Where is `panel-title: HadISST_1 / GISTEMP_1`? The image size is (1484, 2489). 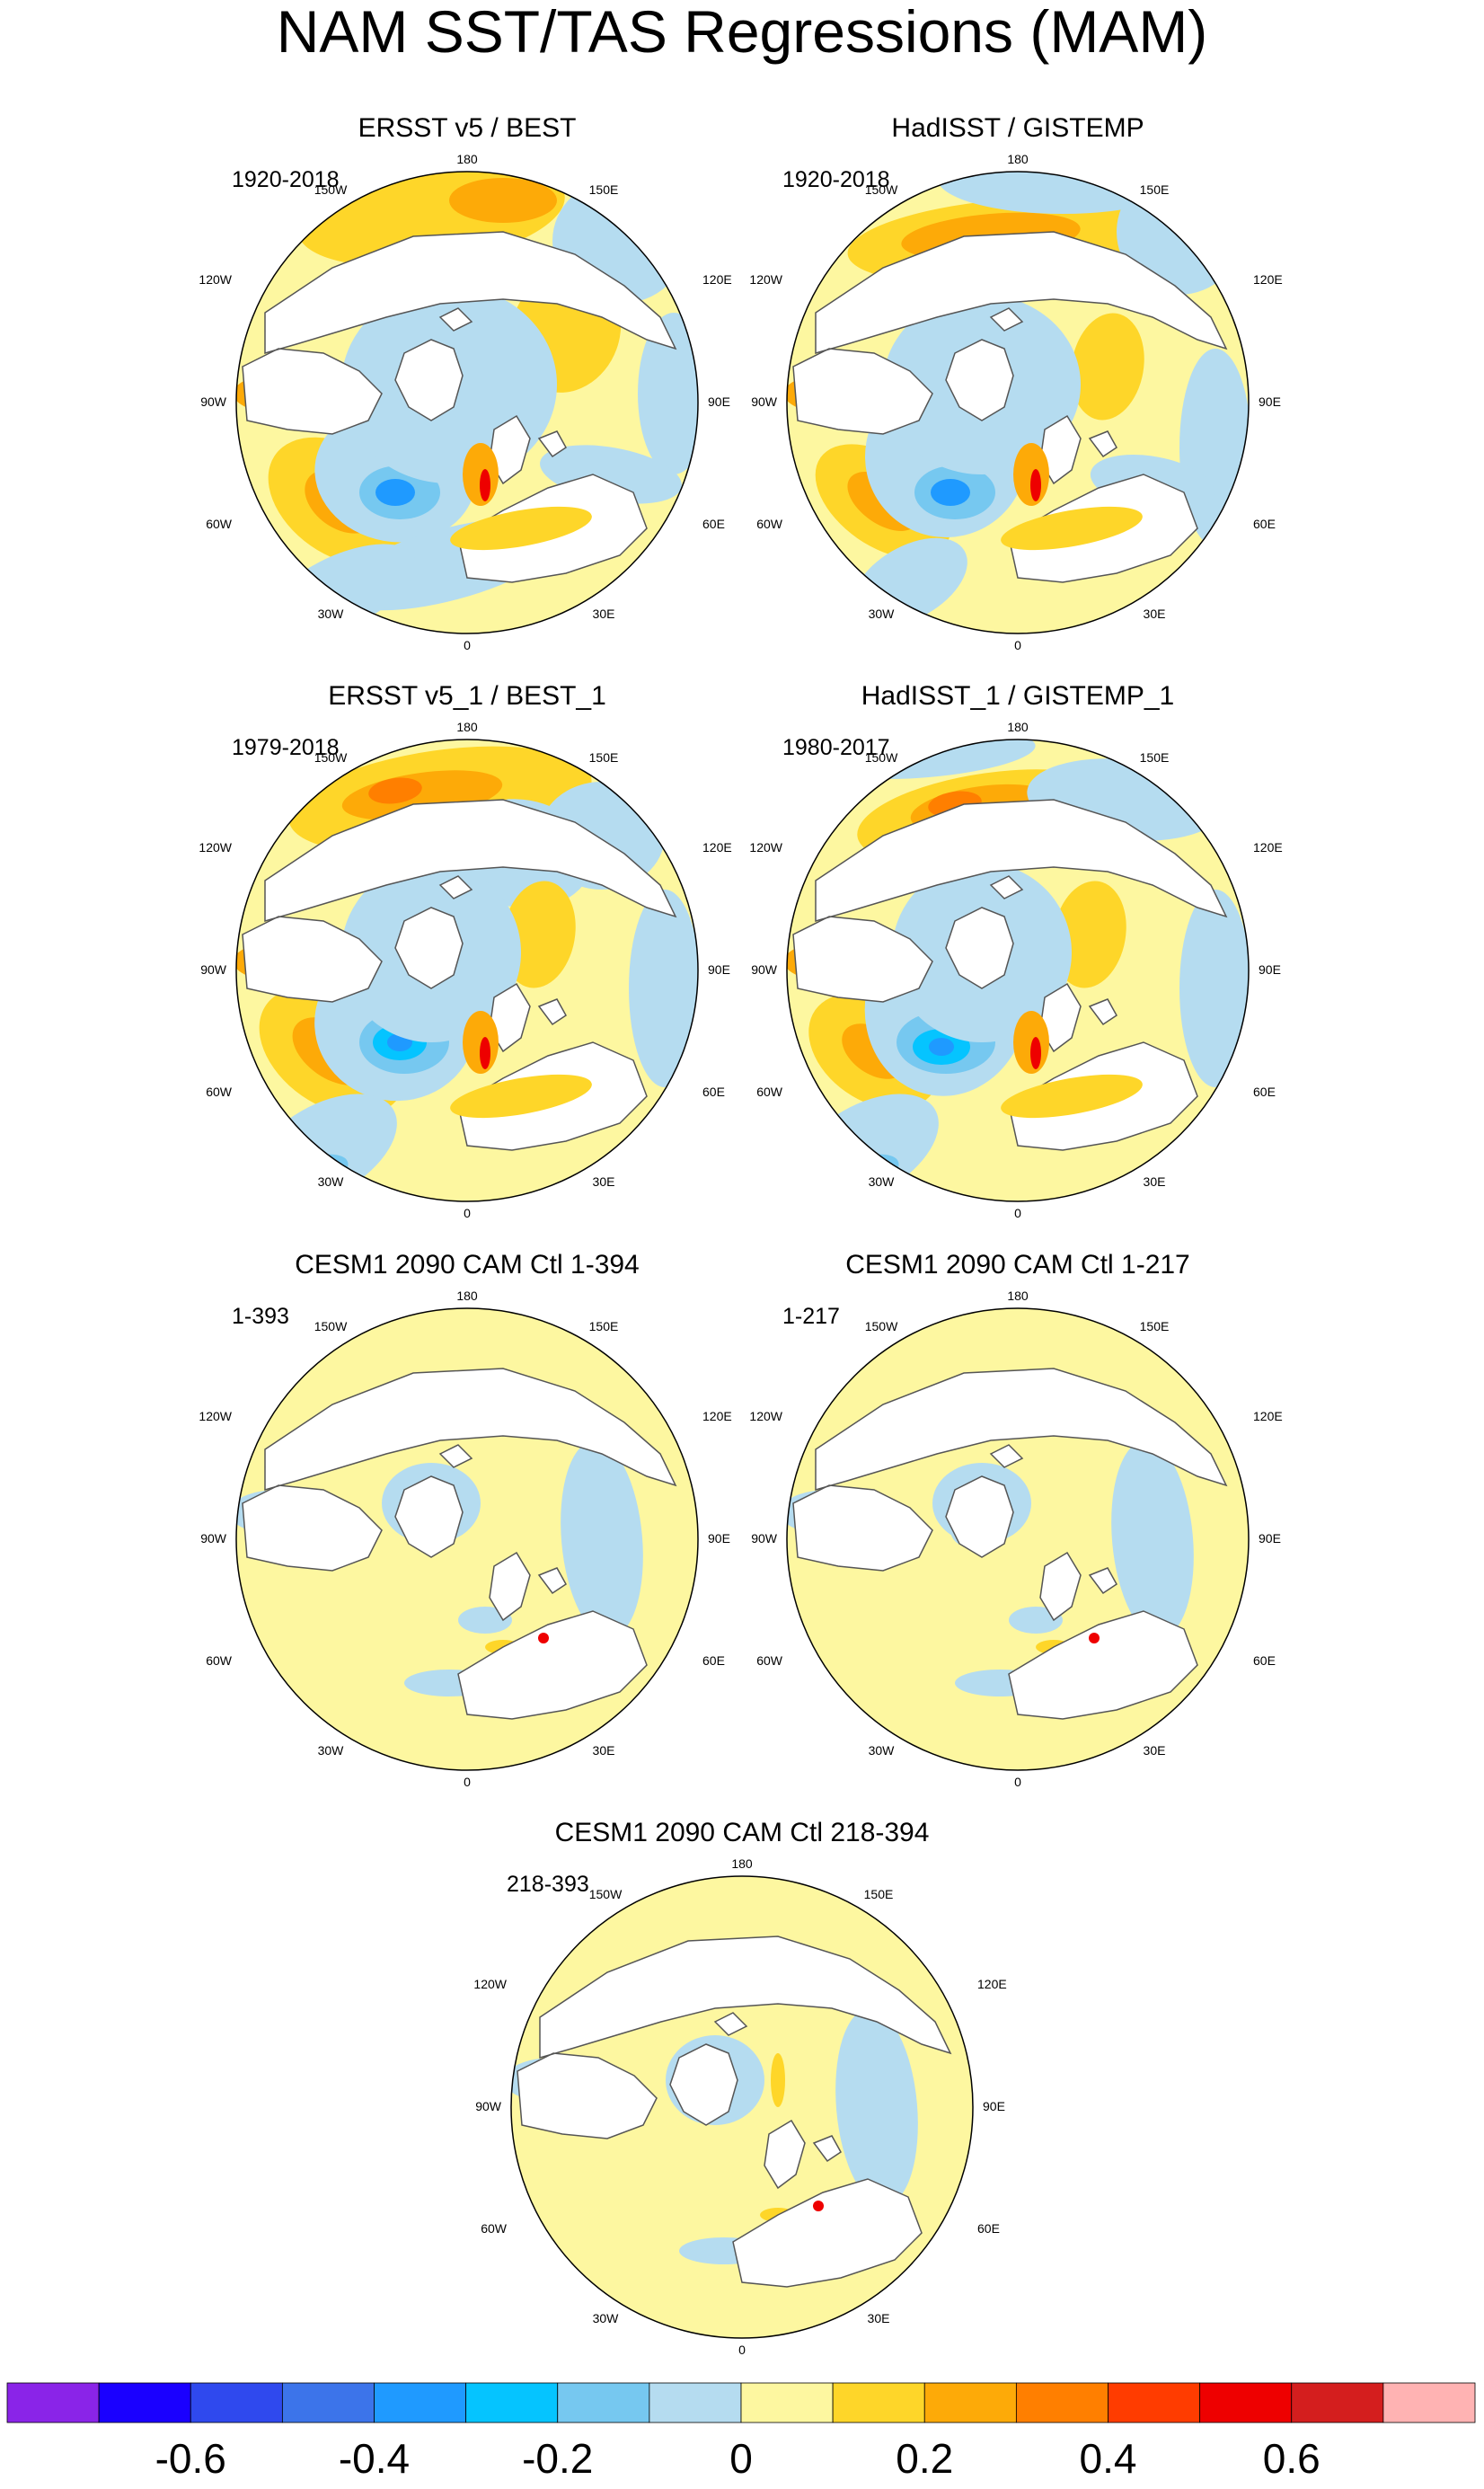 panel-title: HadISST_1 / GISTEMP_1 is located at coordinates (1018, 696).